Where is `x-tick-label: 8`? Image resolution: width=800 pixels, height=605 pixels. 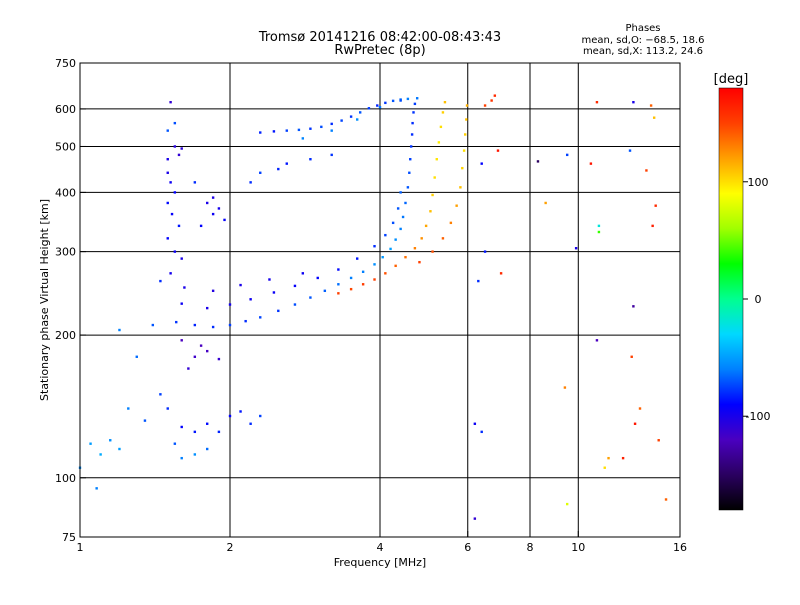
x-tick-label: 8 is located at coordinates (530, 547).